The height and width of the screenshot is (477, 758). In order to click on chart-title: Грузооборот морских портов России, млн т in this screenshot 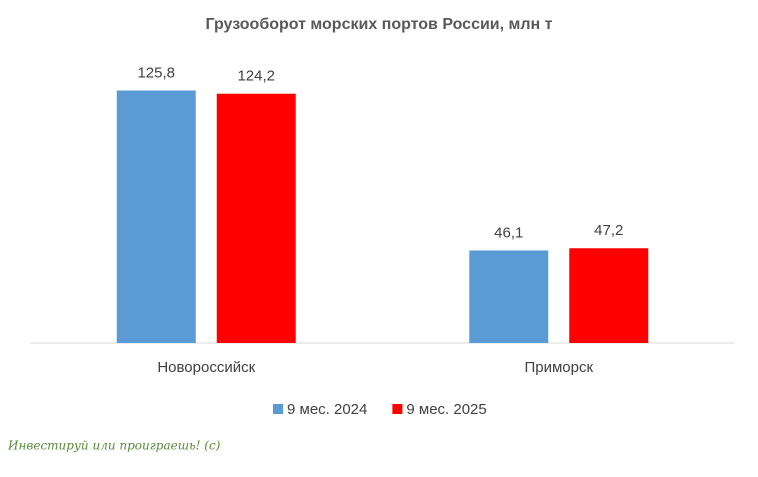, I will do `click(379, 24)`.